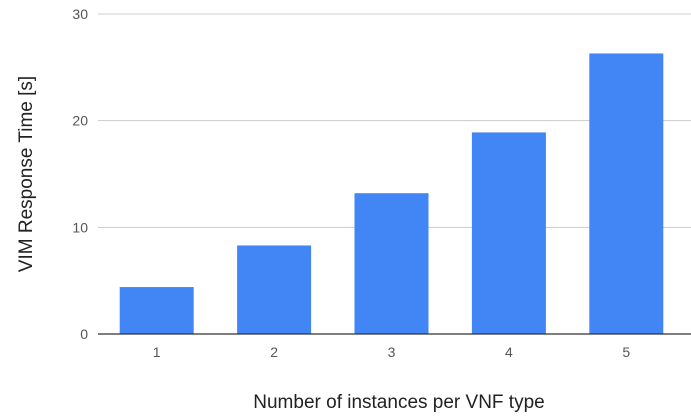 The height and width of the screenshot is (417, 691). I want to click on y-tick-label: 20, so click(80, 121).